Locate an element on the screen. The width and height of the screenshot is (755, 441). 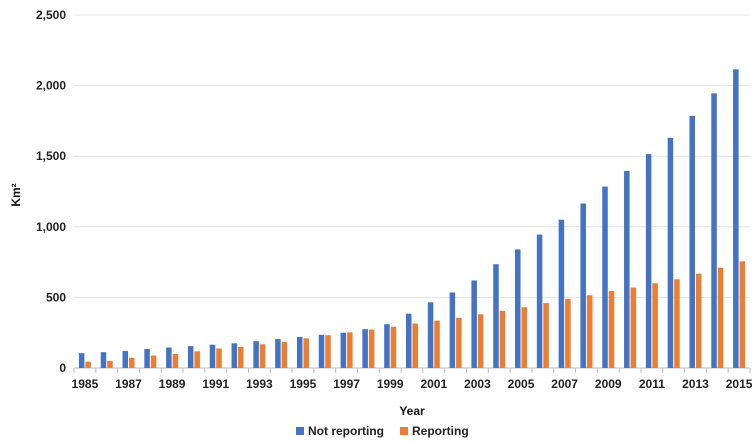
x-tick-label: 1985 is located at coordinates (85, 384).